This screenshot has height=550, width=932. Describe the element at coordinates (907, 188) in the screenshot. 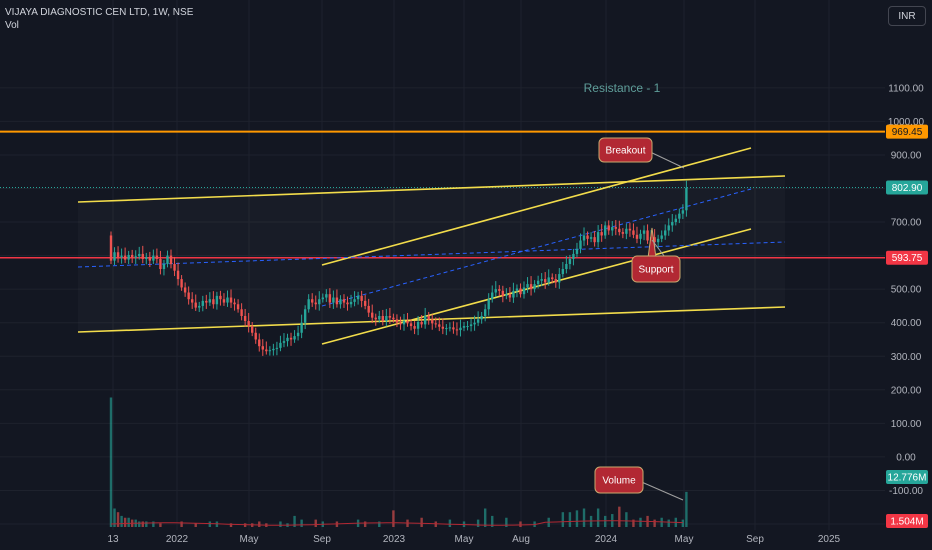

I see `price-tag-label: 802.90` at that location.